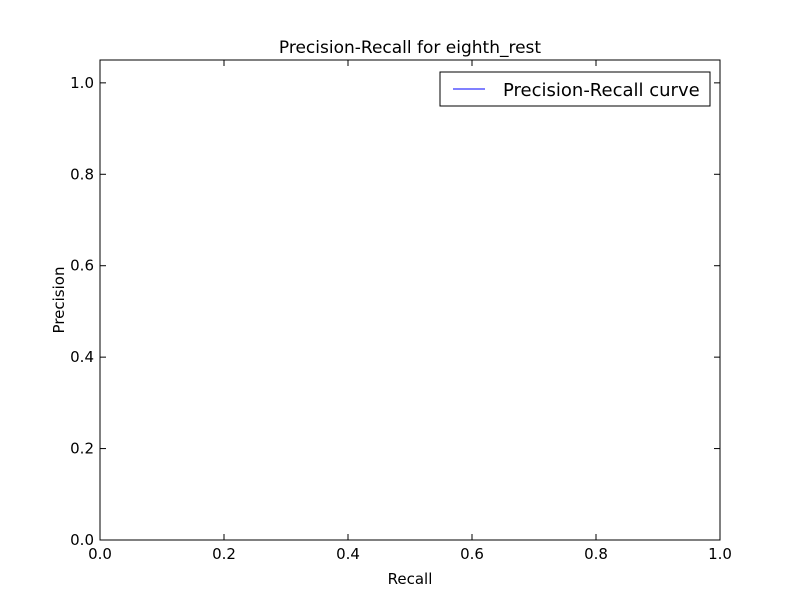 This screenshot has height=600, width=800. I want to click on x-tick-label: 0.0, so click(100, 554).